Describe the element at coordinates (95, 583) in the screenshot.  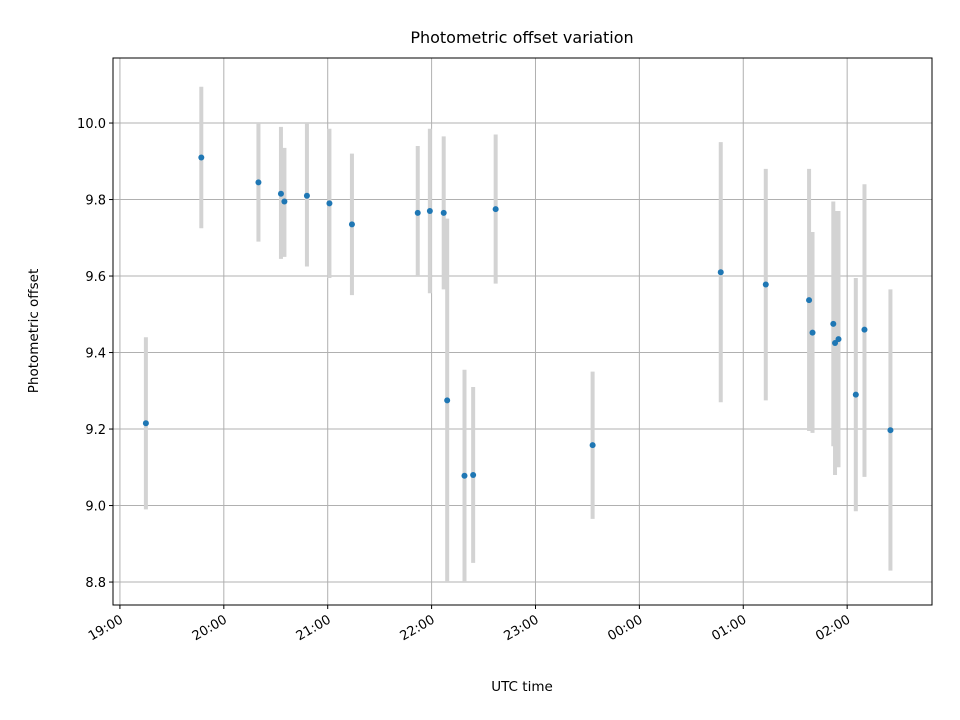
I see `y-tick-label: 8.8` at that location.